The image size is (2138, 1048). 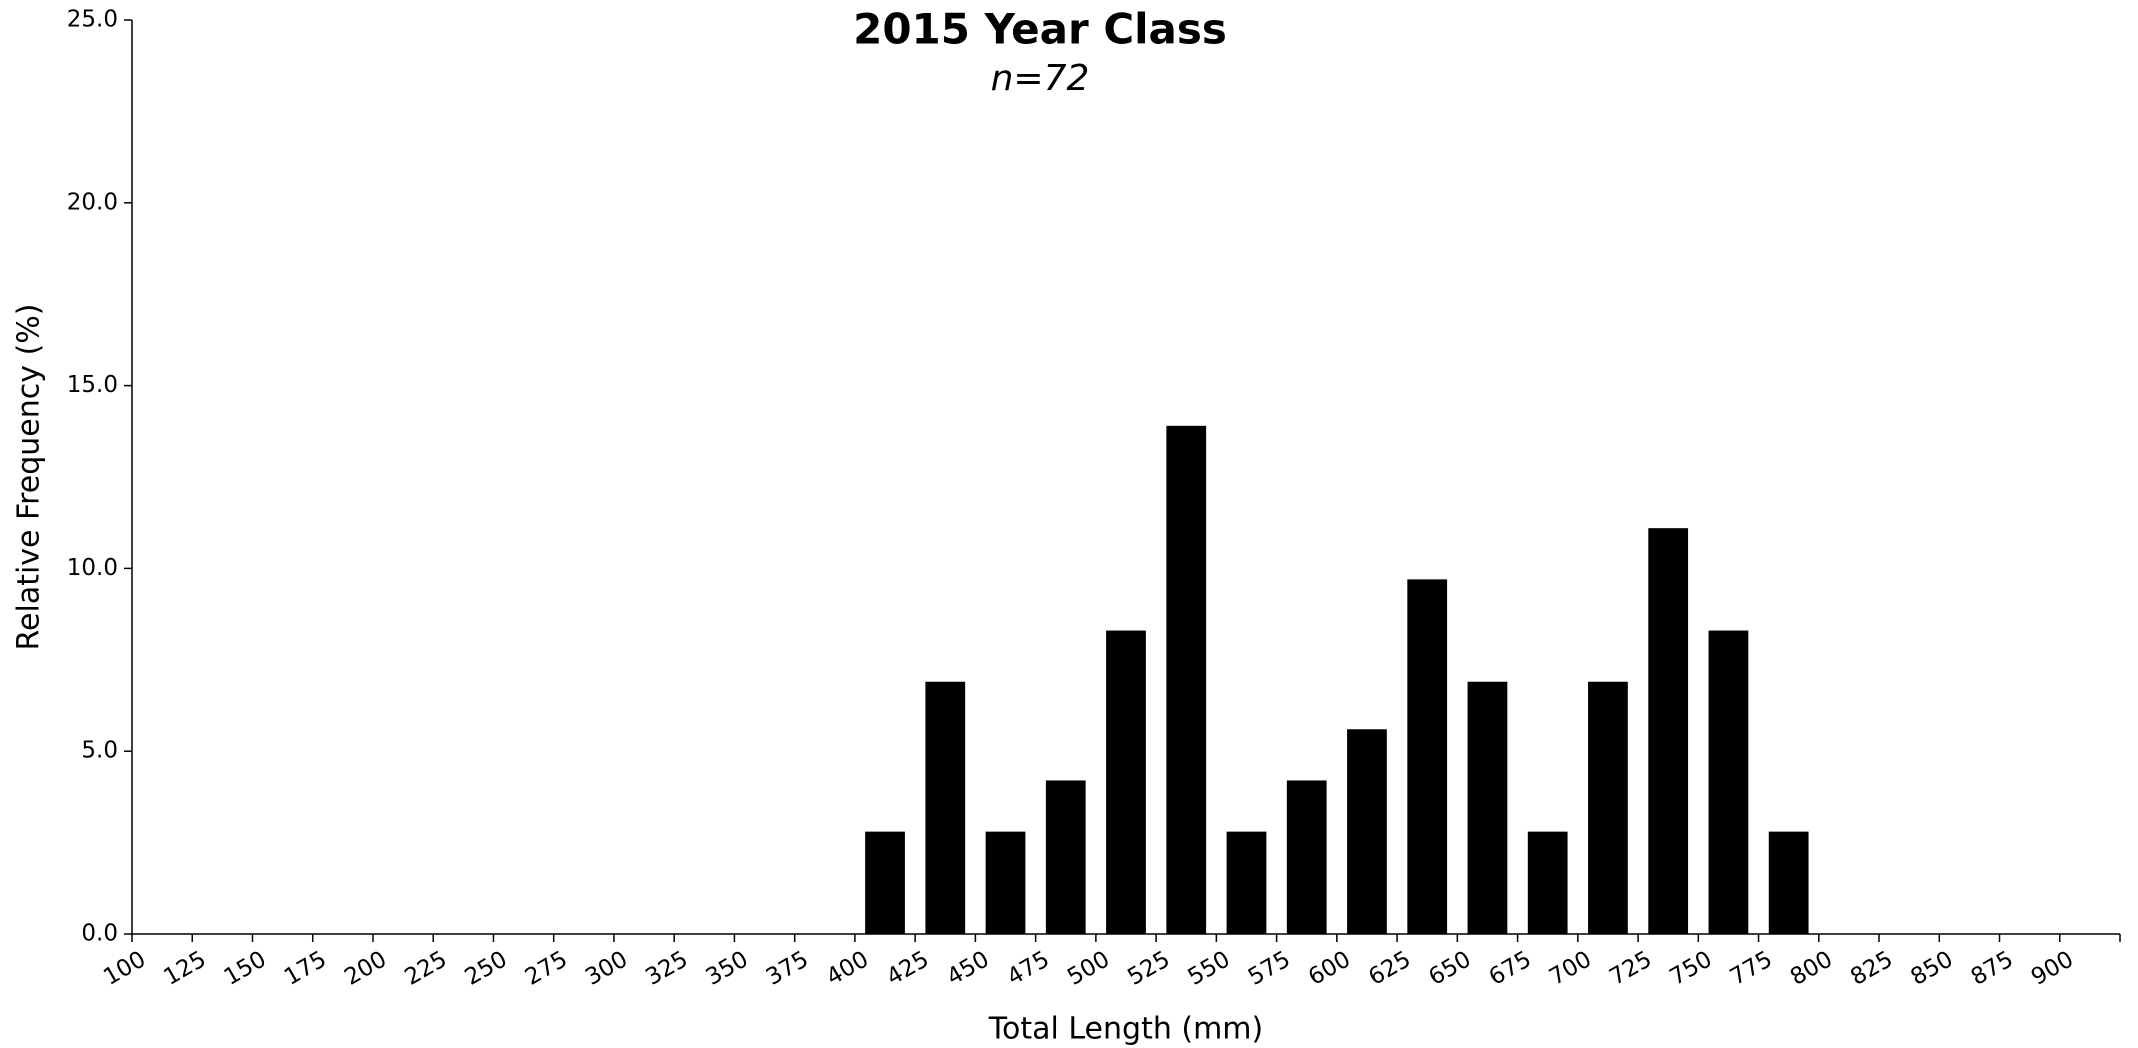 I want to click on x-tick-label: 125, so click(x=184, y=968).